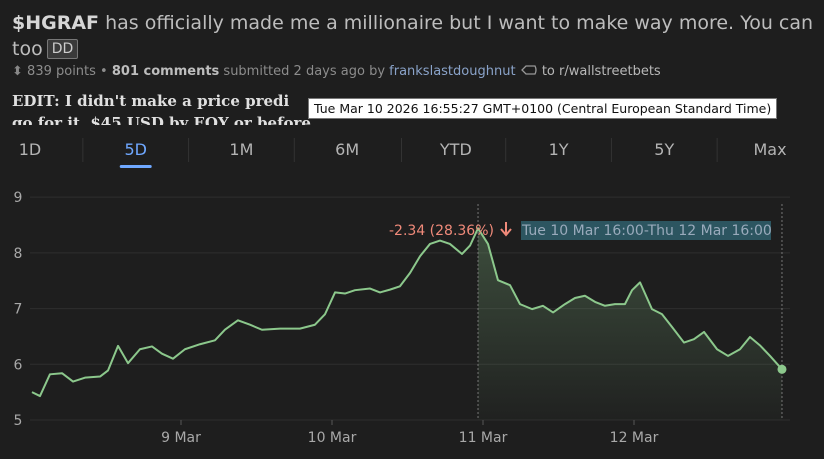 This screenshot has width=824, height=459. What do you see at coordinates (18, 365) in the screenshot?
I see `y-tick-label: 6` at bounding box center [18, 365].